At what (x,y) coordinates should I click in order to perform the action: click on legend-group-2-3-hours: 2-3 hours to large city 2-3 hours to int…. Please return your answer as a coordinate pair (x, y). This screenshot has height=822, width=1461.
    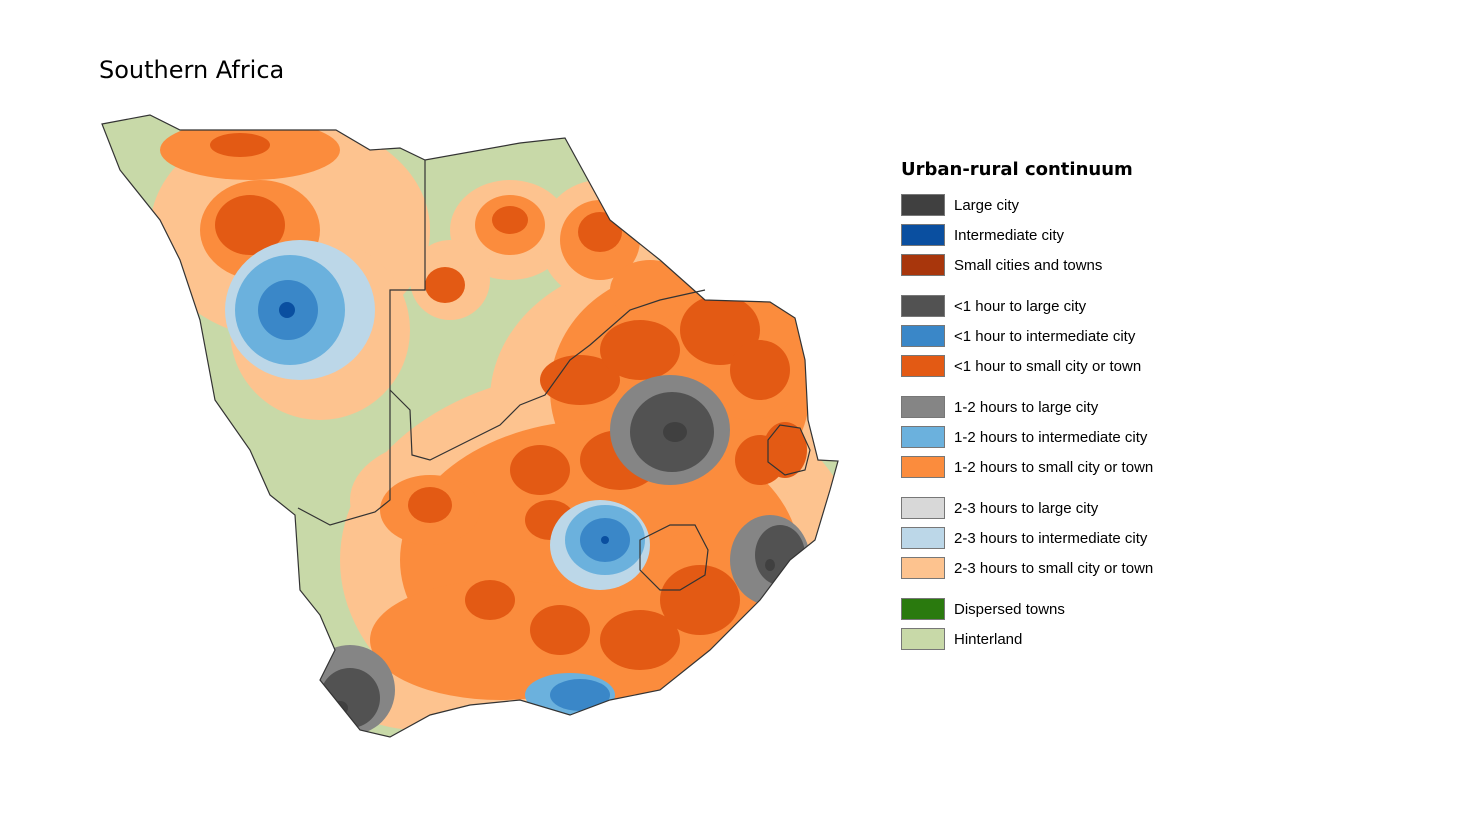
    Looking at the image, I should click on (1066, 538).